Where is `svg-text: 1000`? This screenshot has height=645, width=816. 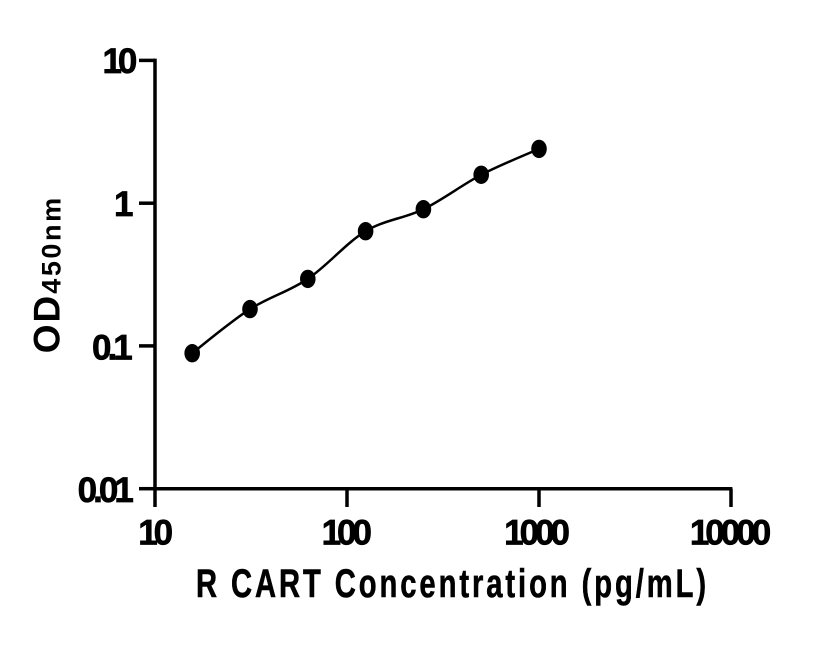
svg-text: 1000 is located at coordinates (536, 532).